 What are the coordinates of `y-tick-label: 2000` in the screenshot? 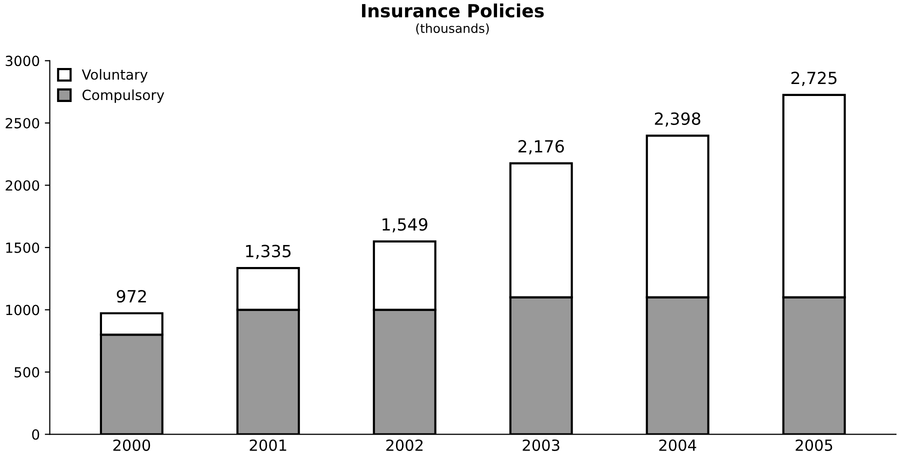 It's located at (23, 185).